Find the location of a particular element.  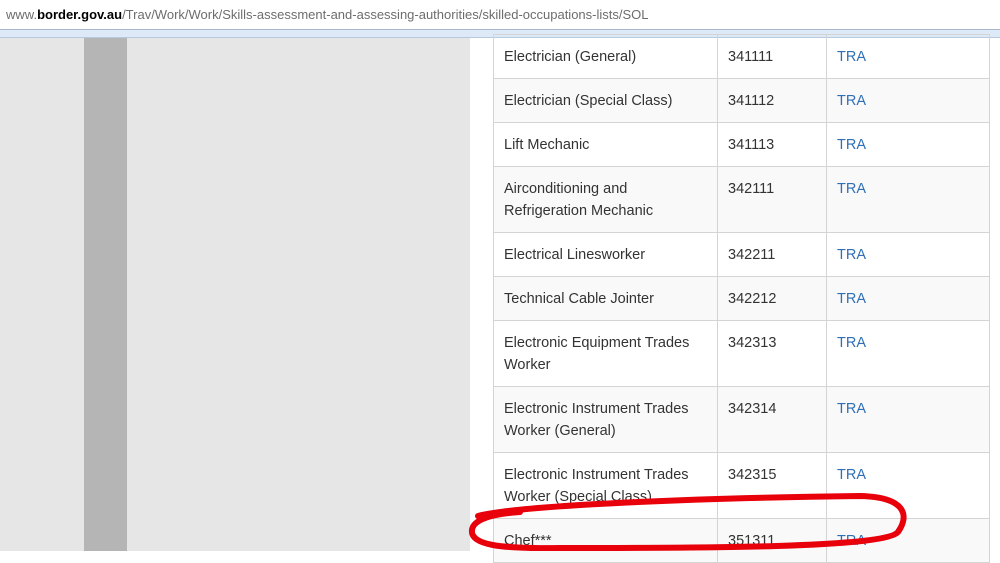

table-row: Lift Mechanic 341113 TRA is located at coordinates (741, 144).